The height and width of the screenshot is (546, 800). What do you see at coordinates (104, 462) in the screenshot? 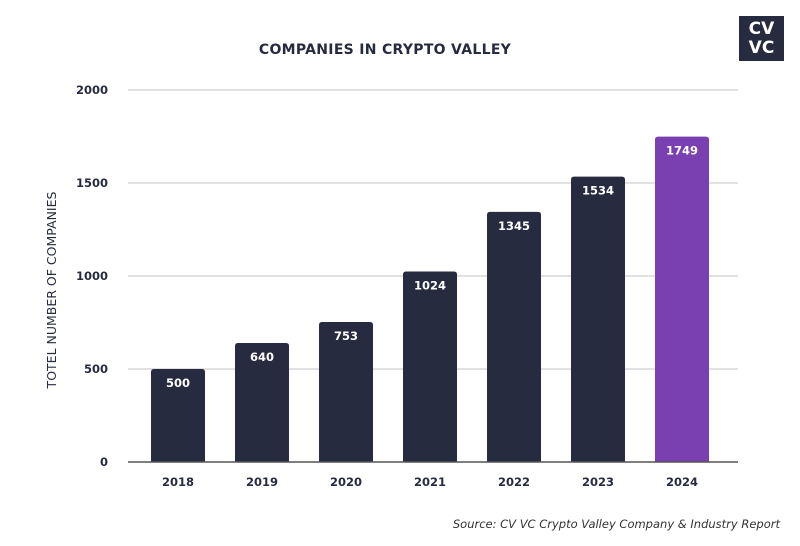
I see `y-tick-label: 0` at bounding box center [104, 462].